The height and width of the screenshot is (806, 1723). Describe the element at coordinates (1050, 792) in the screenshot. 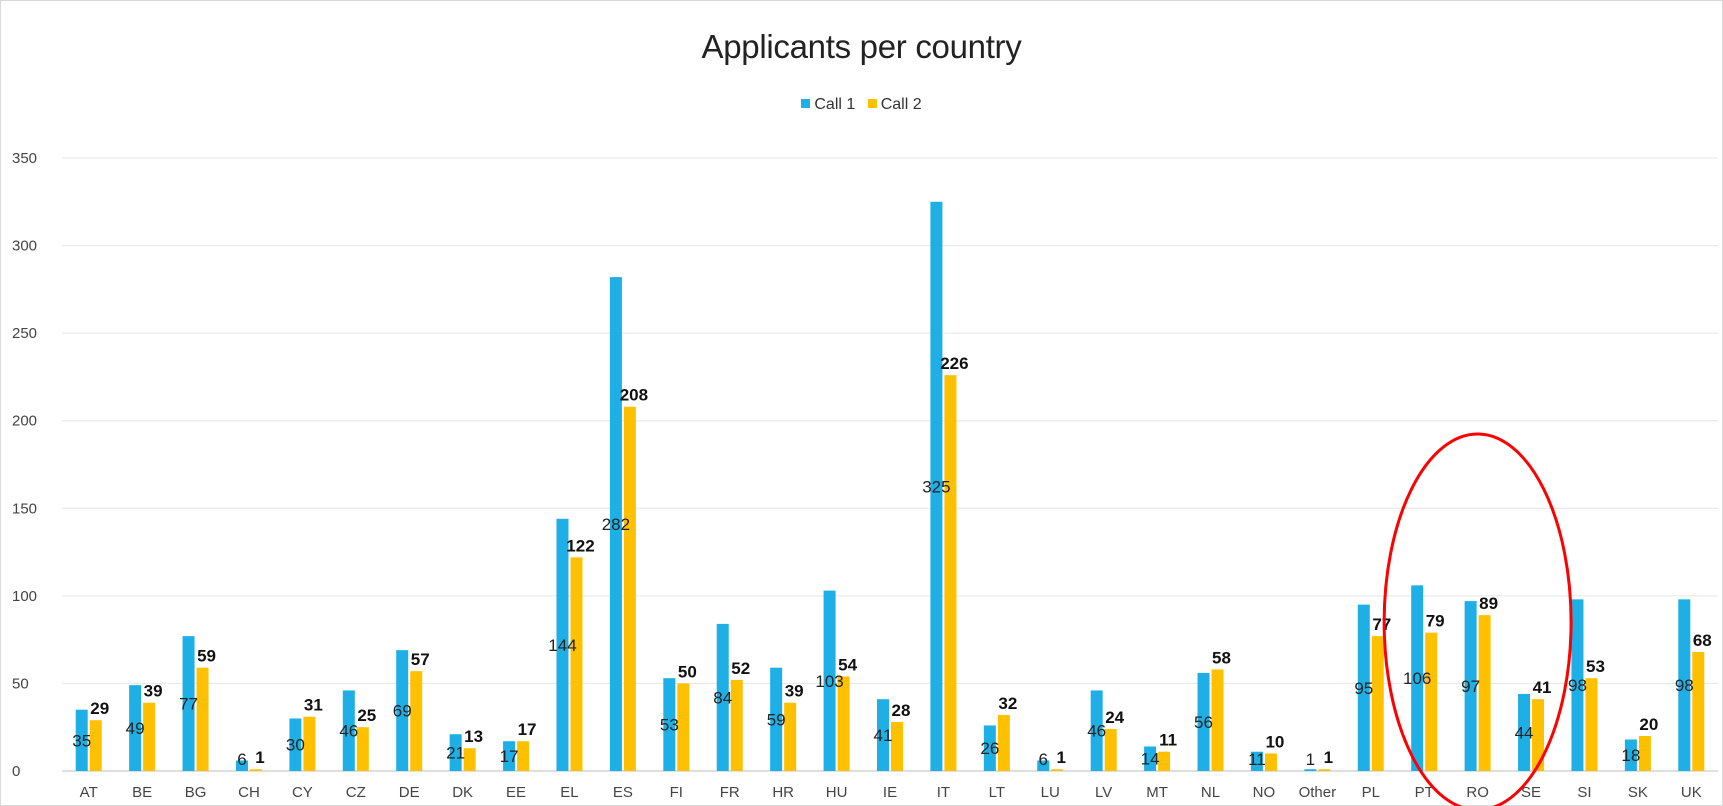

I see `x-tick-label: LU` at that location.